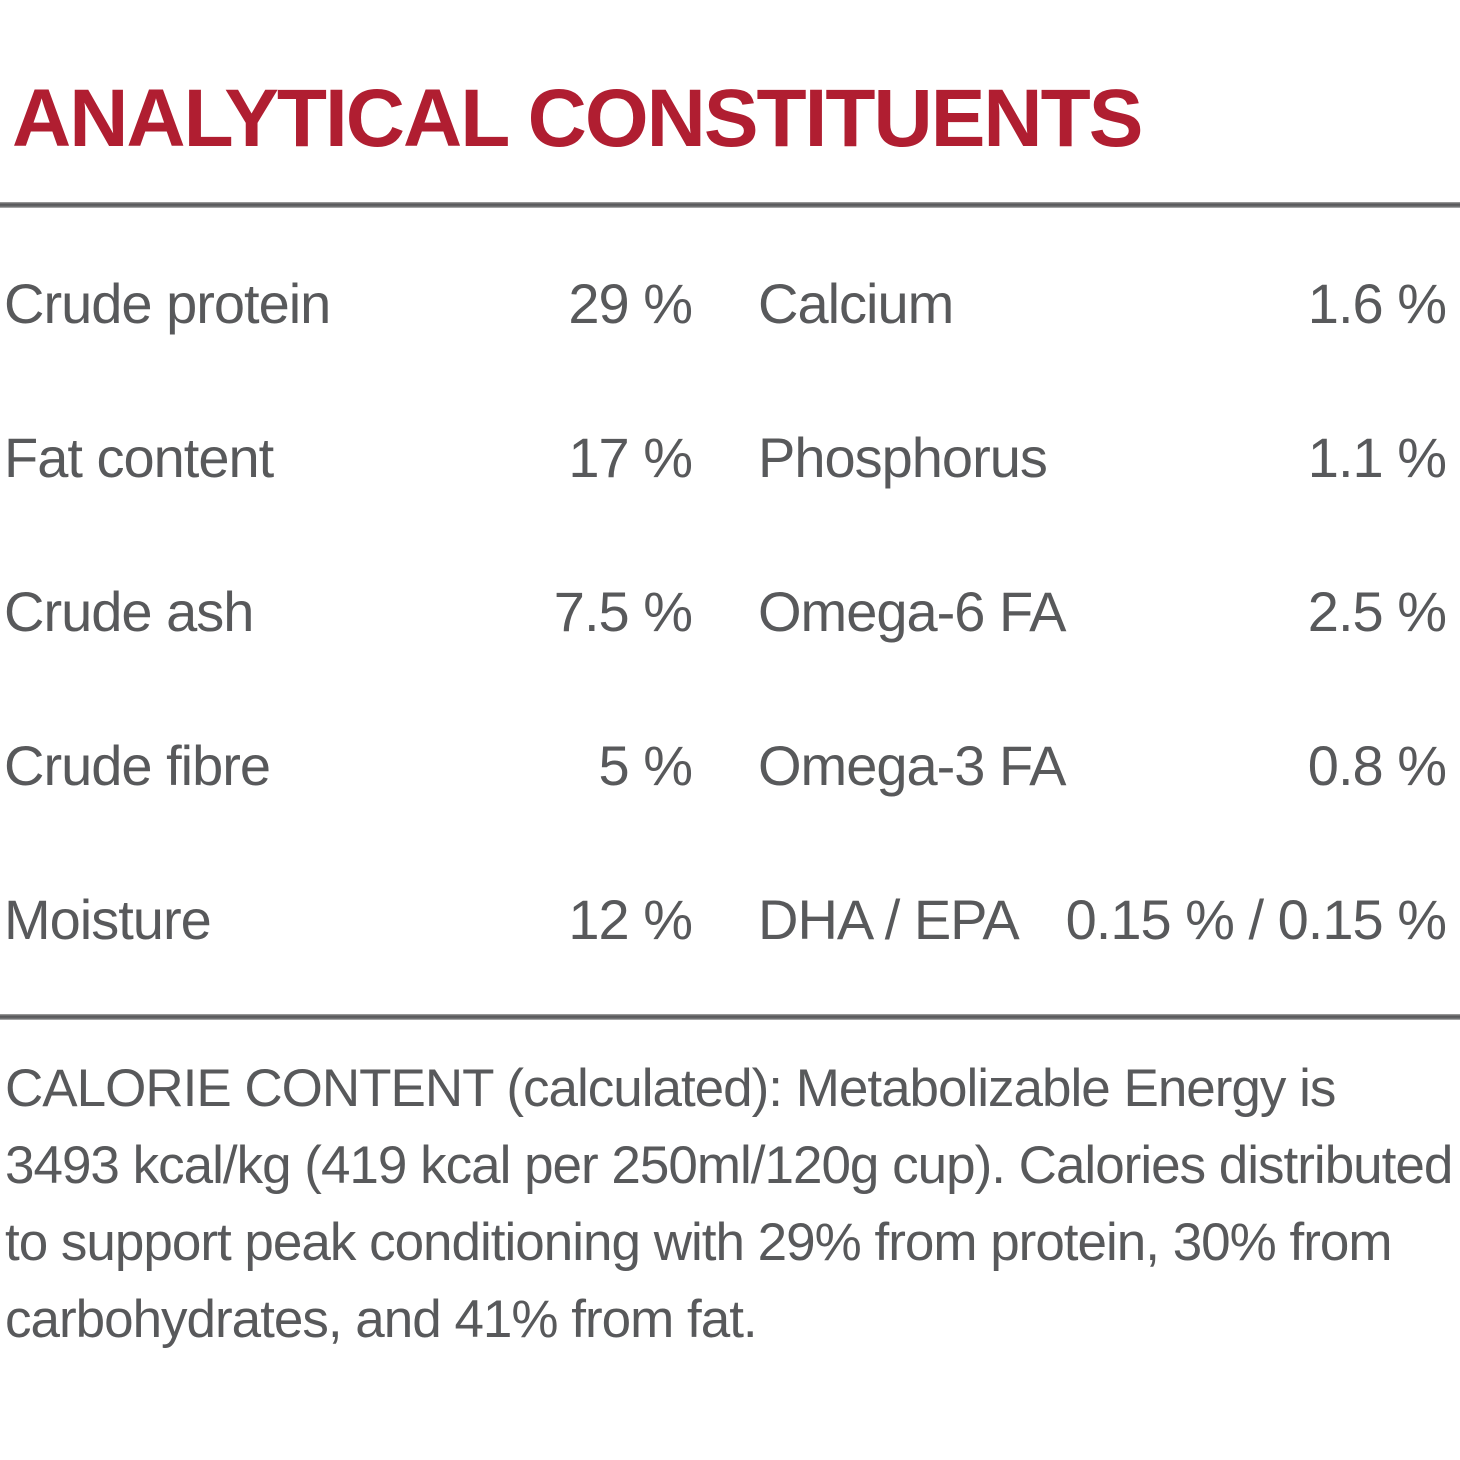 The width and height of the screenshot is (1460, 1460). I want to click on constituent-value: 1.1 %, so click(1377, 457).